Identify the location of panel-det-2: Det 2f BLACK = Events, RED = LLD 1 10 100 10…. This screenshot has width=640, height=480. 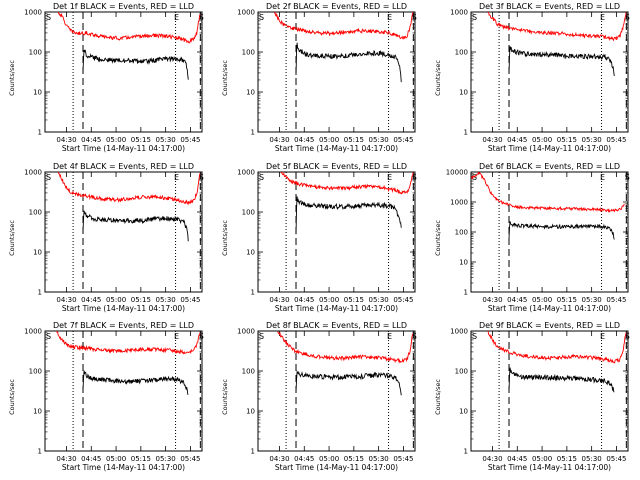
(319, 77).